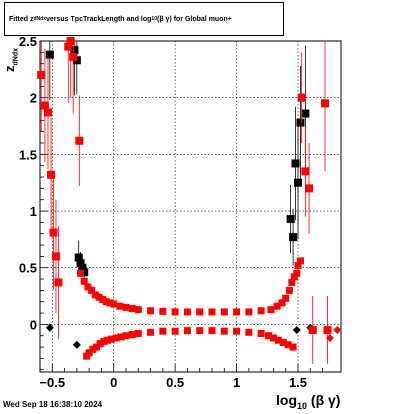  Describe the element at coordinates (325, 400) in the screenshot. I see `x-label-tail: (β γ)` at that location.